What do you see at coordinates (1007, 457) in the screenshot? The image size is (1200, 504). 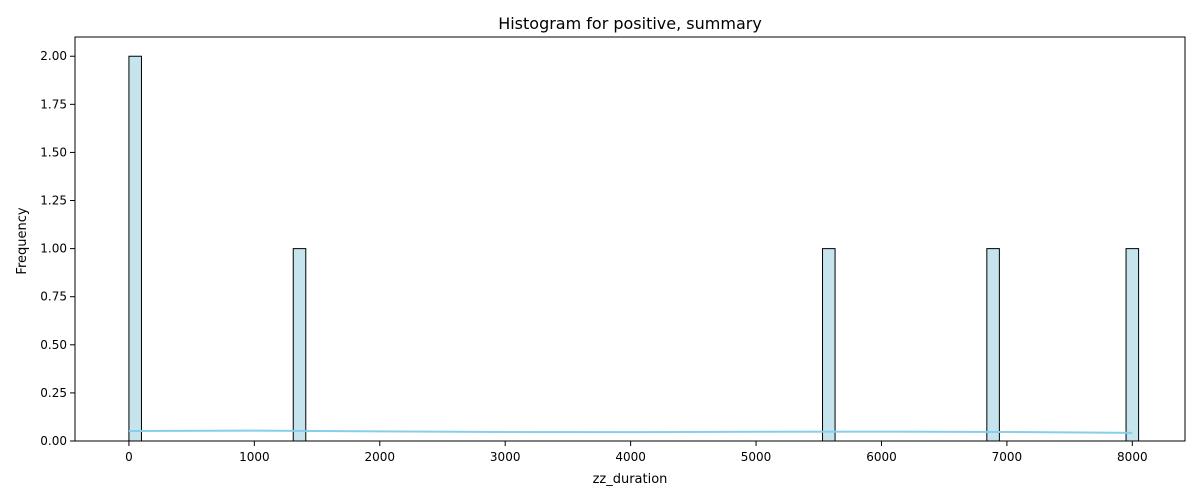 I see `x-tick-label: 7000` at bounding box center [1007, 457].